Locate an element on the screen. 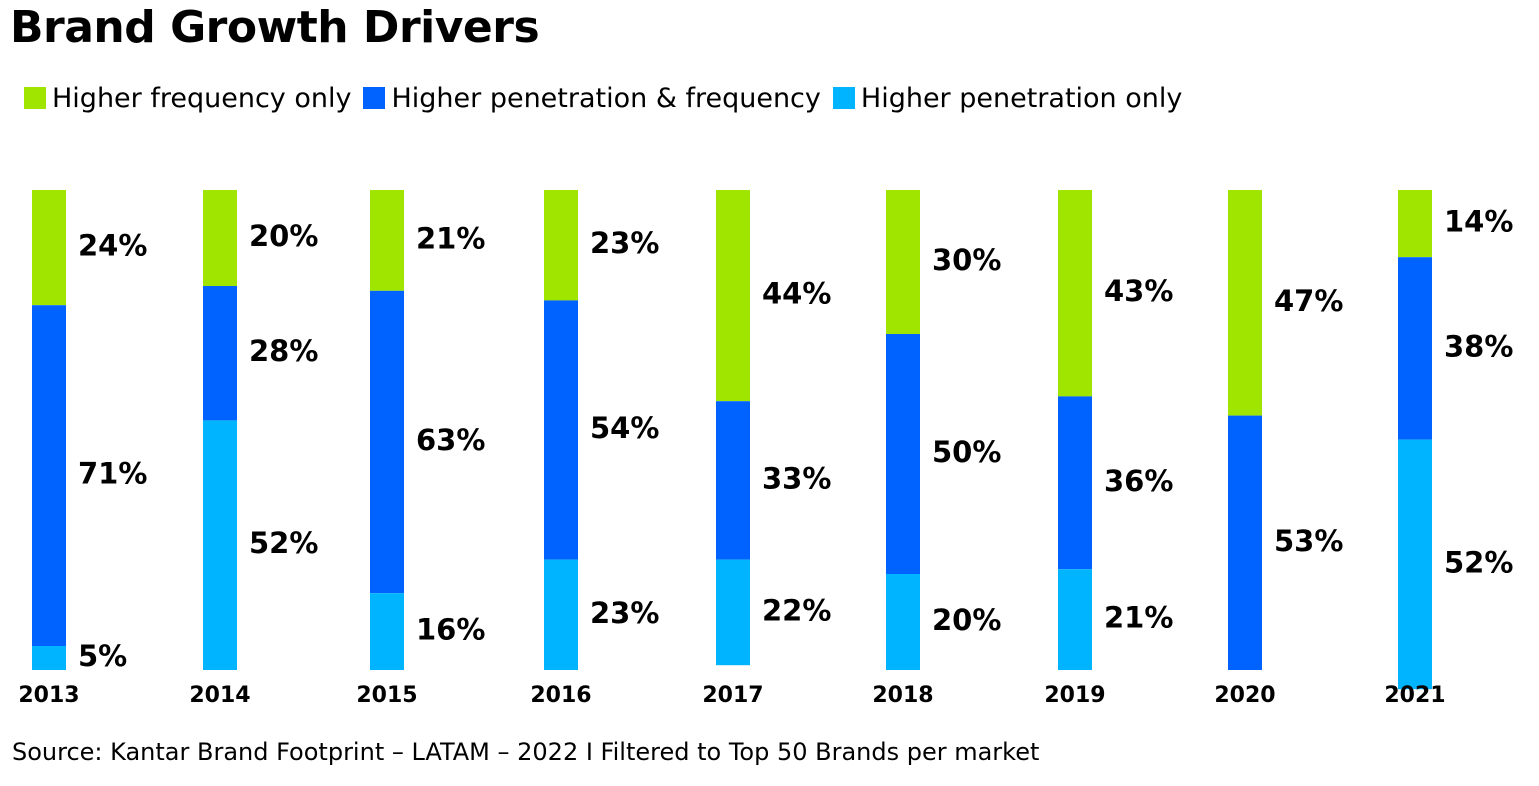 The width and height of the screenshot is (1539, 786). x-tick-label-2016: 2016 is located at coordinates (560, 695).